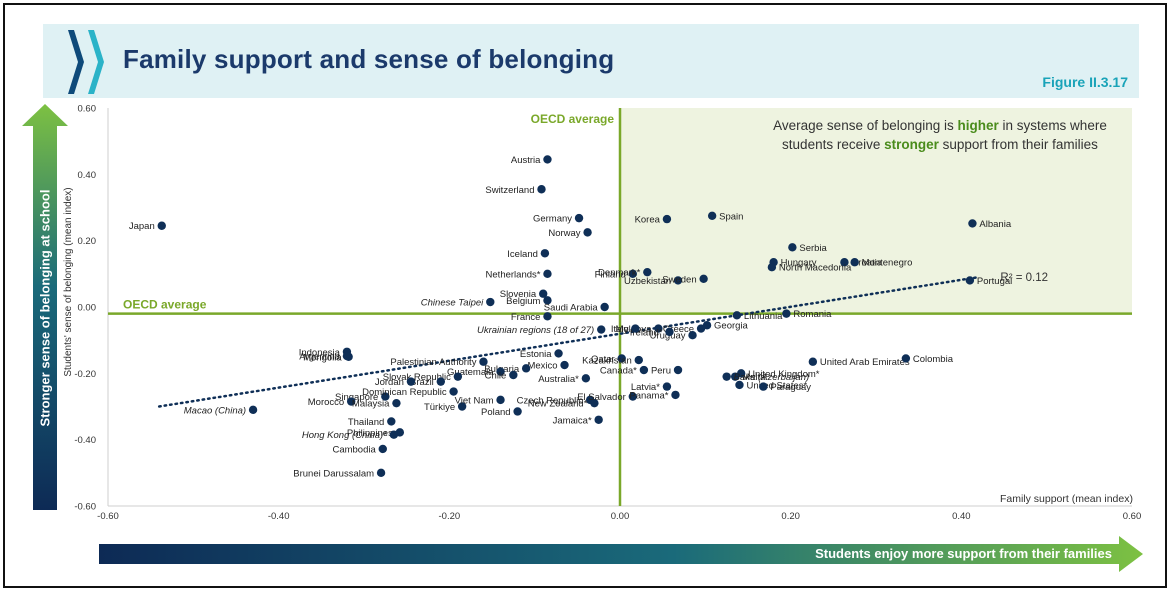 The image size is (1172, 593). I want to click on data-point-label: Kazakhstan, so click(607, 361).